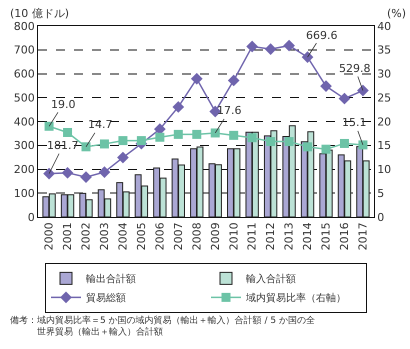  What do you see at coordinates (233, 236) in the screenshot?
I see `x-tick-label: 2010` at bounding box center [233, 236].